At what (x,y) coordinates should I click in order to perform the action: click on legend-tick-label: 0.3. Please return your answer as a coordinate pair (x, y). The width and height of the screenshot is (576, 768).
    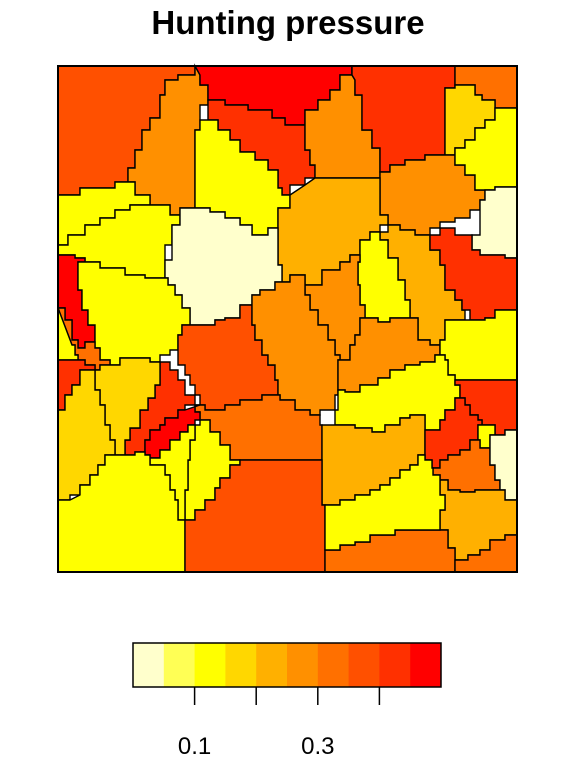
    Looking at the image, I should click on (317, 746).